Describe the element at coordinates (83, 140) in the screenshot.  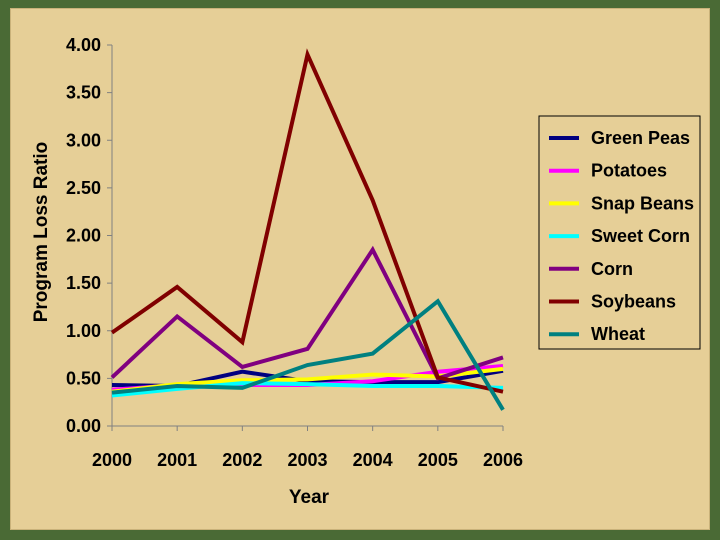
I see `y-tick-label: 3.00` at that location.